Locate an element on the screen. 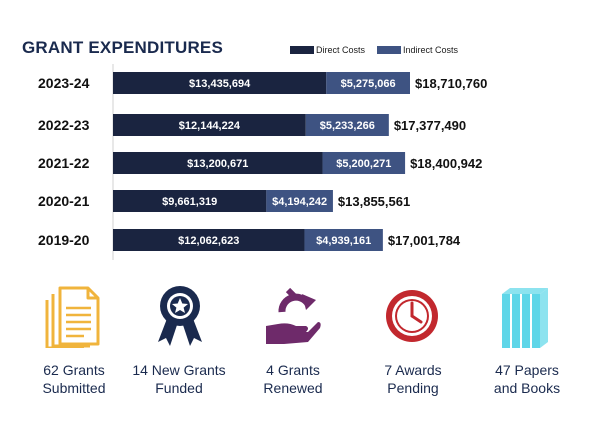 The width and height of the screenshot is (604, 425). stat-line2: and Books is located at coordinates (527, 388).